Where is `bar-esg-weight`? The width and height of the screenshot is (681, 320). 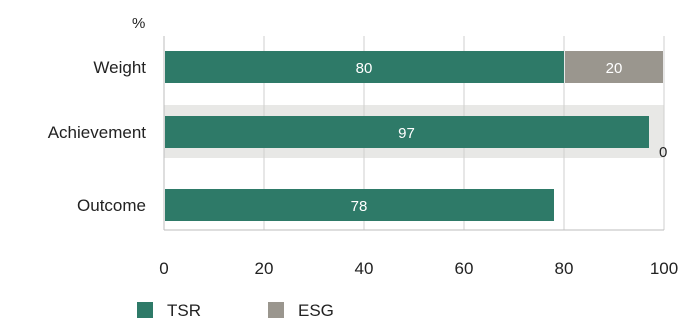 bar-esg-weight is located at coordinates (614, 67).